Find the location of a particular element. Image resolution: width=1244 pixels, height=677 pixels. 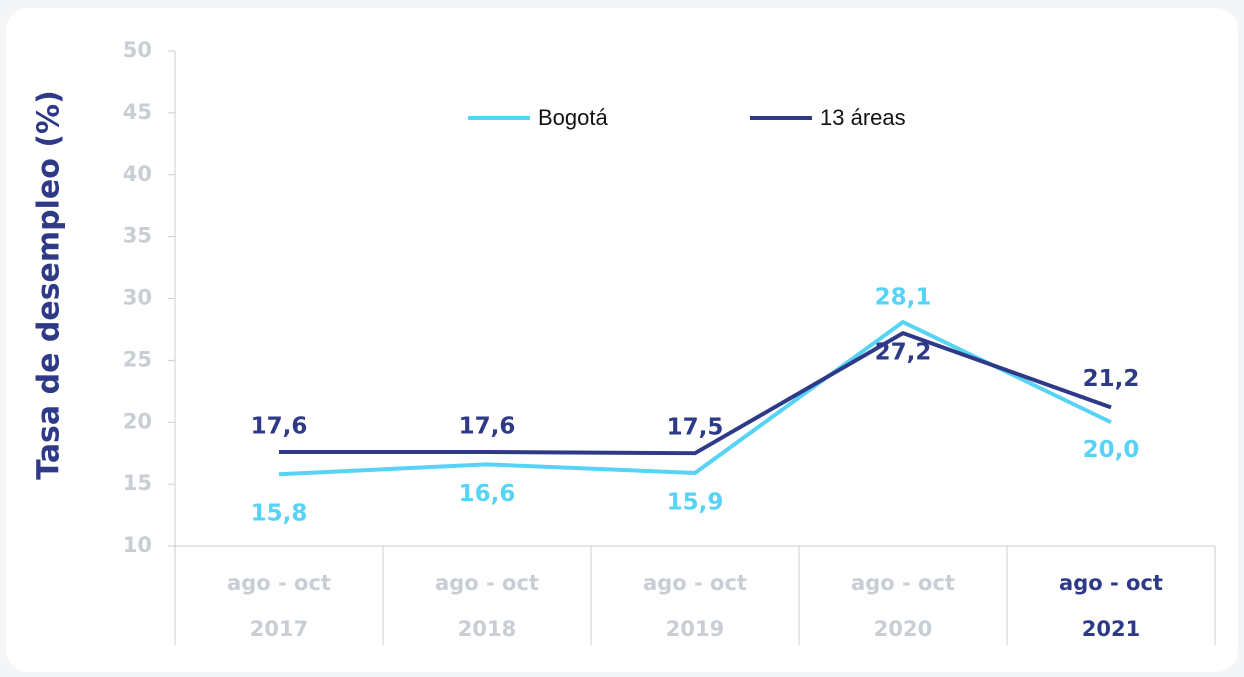

y-tick-label: 40 is located at coordinates (137, 174).